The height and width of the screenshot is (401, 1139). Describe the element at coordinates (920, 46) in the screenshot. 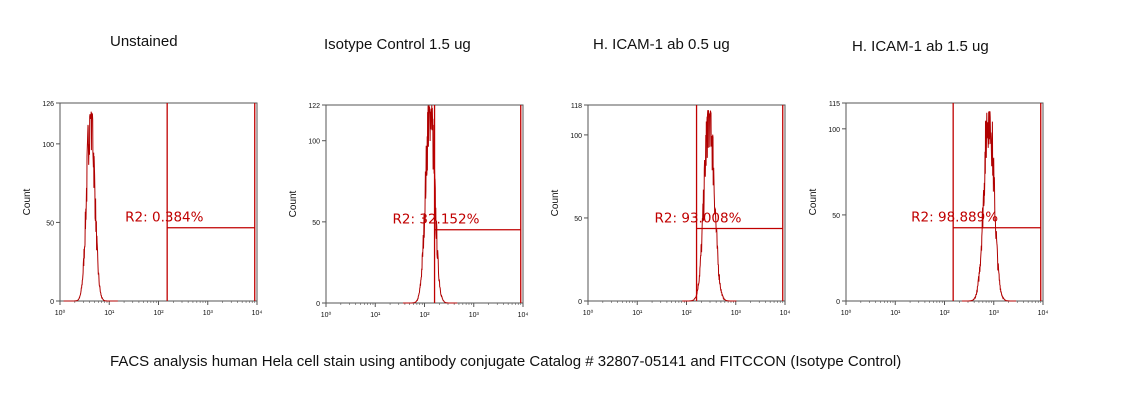

I see `panel-title-icam-1-5: H. ICAM-1 ab 1.5 ug` at that location.